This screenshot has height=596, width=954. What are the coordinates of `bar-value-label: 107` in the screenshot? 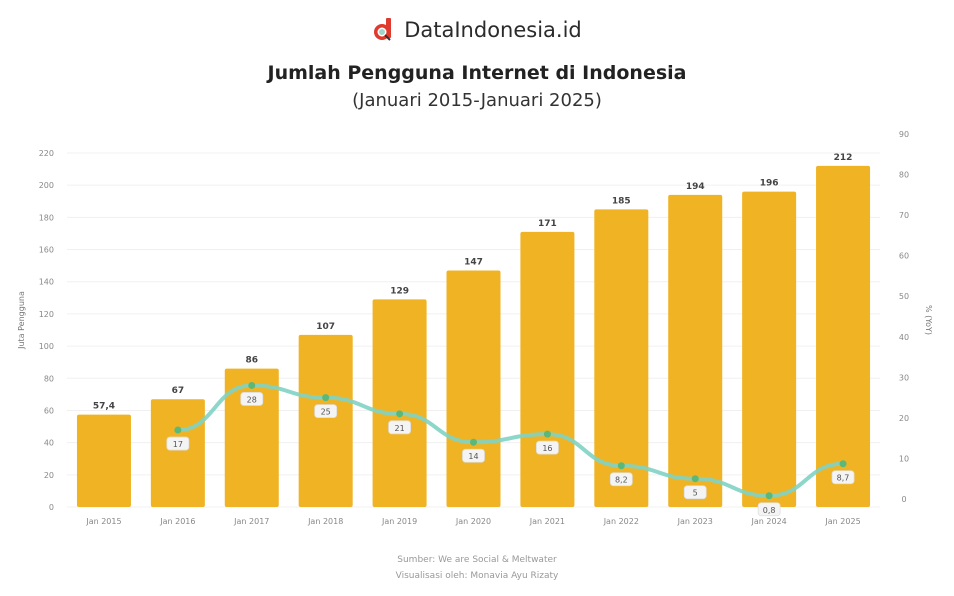 It's located at (325, 327).